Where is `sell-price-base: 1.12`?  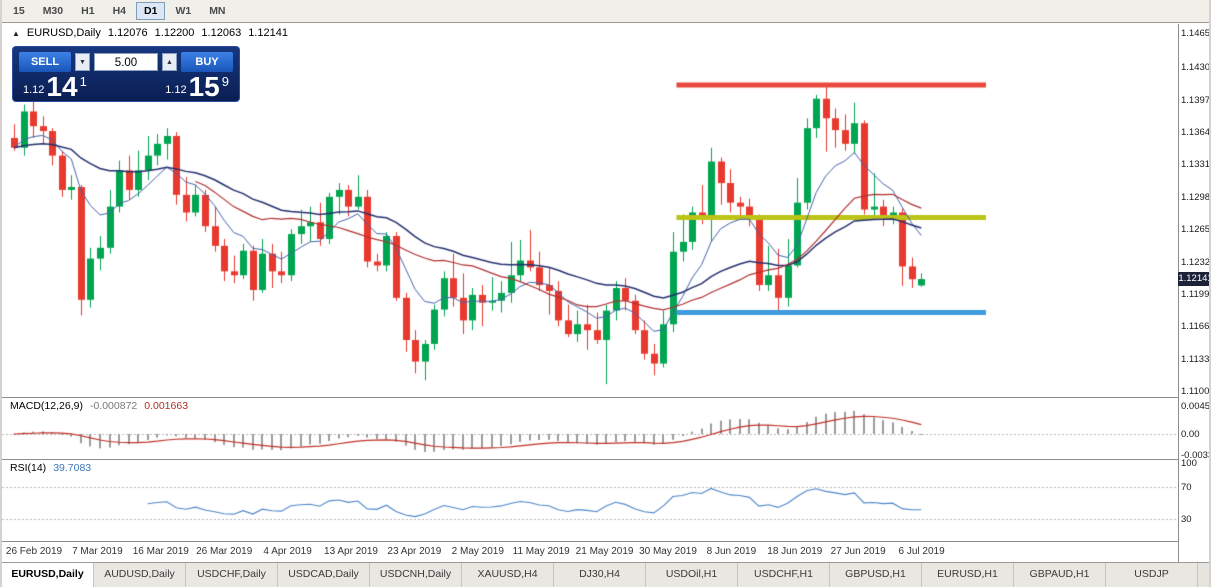 sell-price-base: 1.12 is located at coordinates (34, 90).